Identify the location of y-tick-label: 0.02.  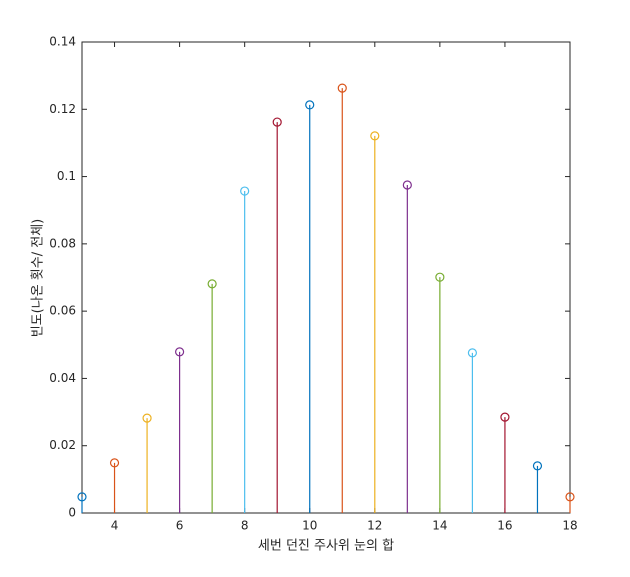
(62, 445).